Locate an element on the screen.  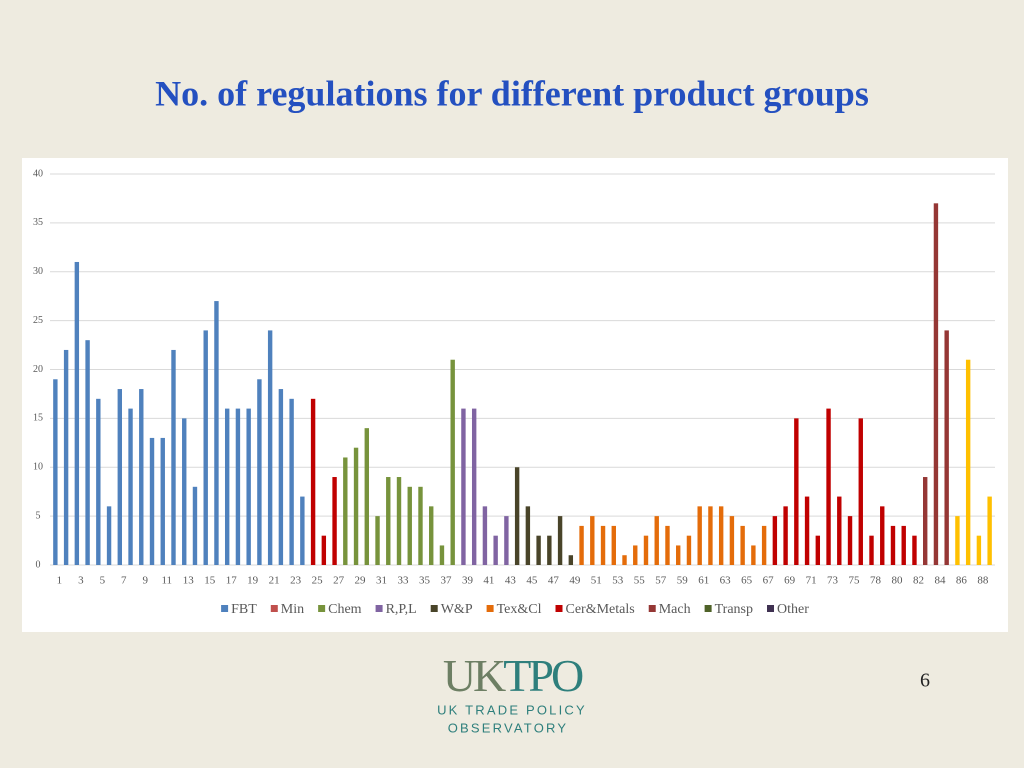
y-tick-label: 5 is located at coordinates (38, 515).